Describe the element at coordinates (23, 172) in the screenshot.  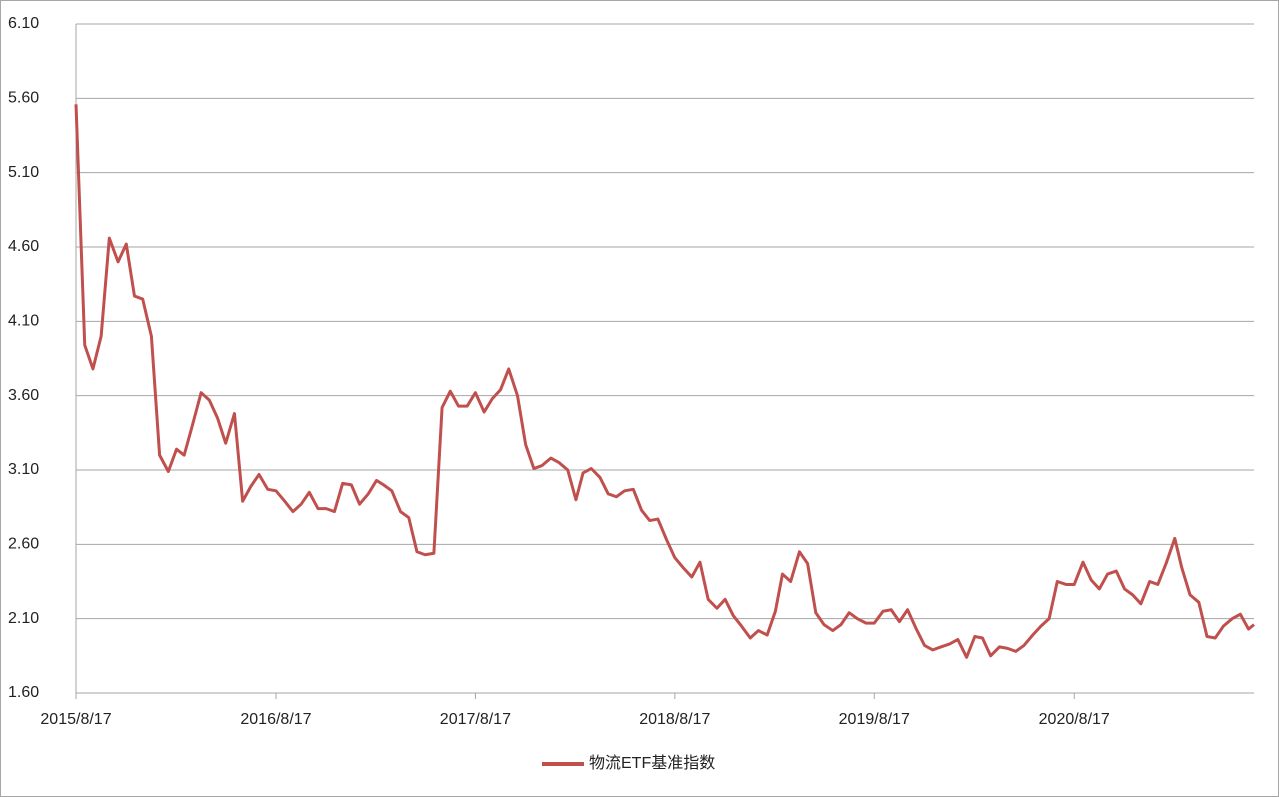
I see `y-tick-label: 5.10` at that location.